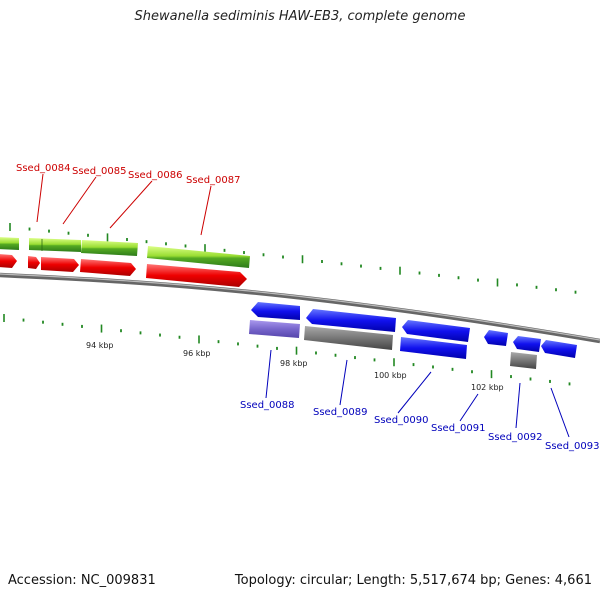 This screenshot has height=600, width=600. What do you see at coordinates (99, 171) in the screenshot?
I see `gene-label-ssed-0085: Ssed_0085` at bounding box center [99, 171].